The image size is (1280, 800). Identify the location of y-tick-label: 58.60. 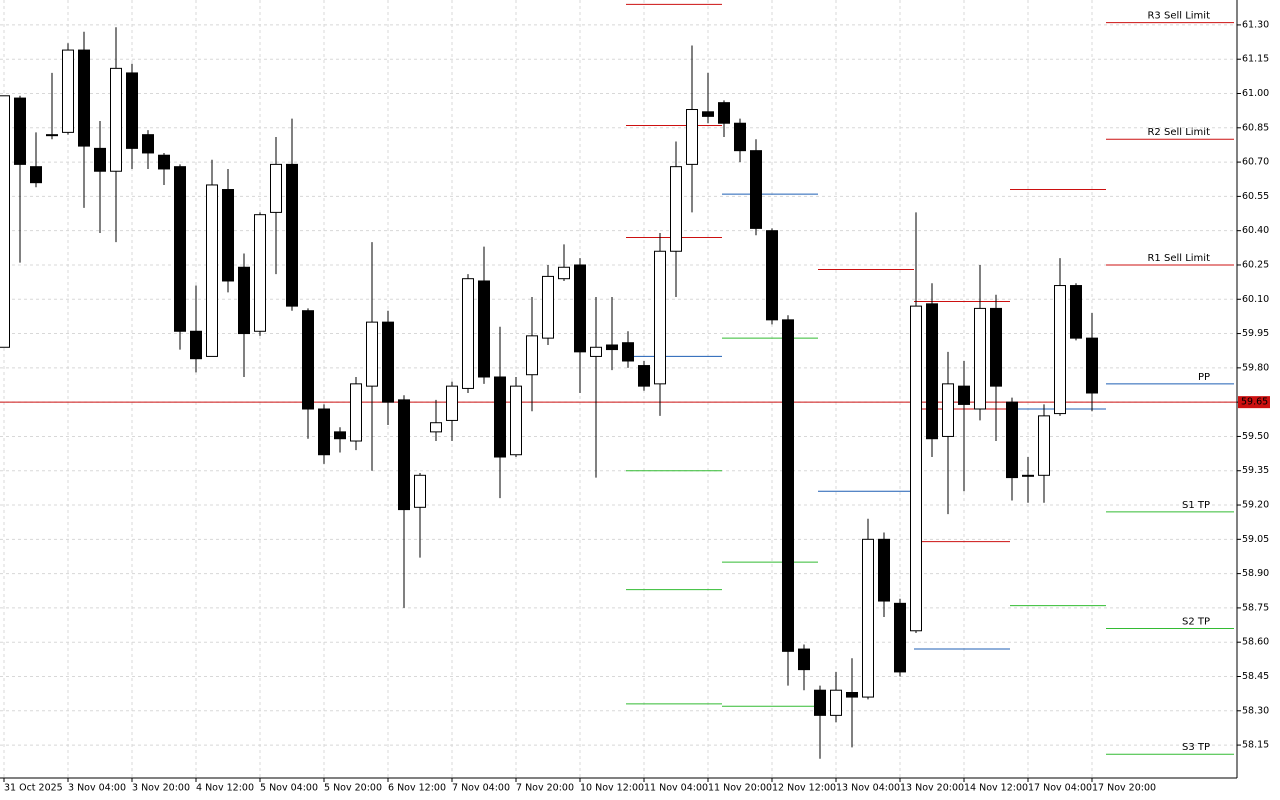
(1255, 642).